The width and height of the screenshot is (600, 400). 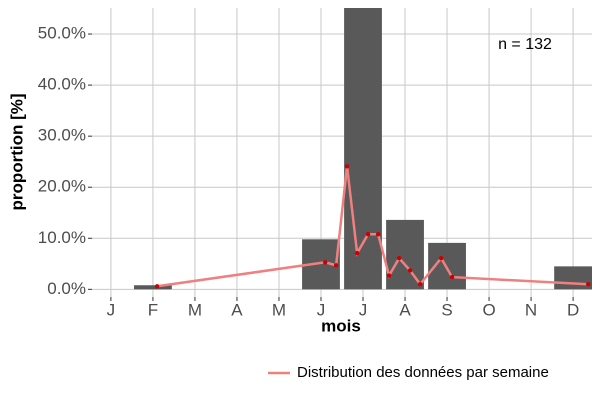 What do you see at coordinates (62, 33) in the screenshot?
I see `y-tick-label: 50.0%` at bounding box center [62, 33].